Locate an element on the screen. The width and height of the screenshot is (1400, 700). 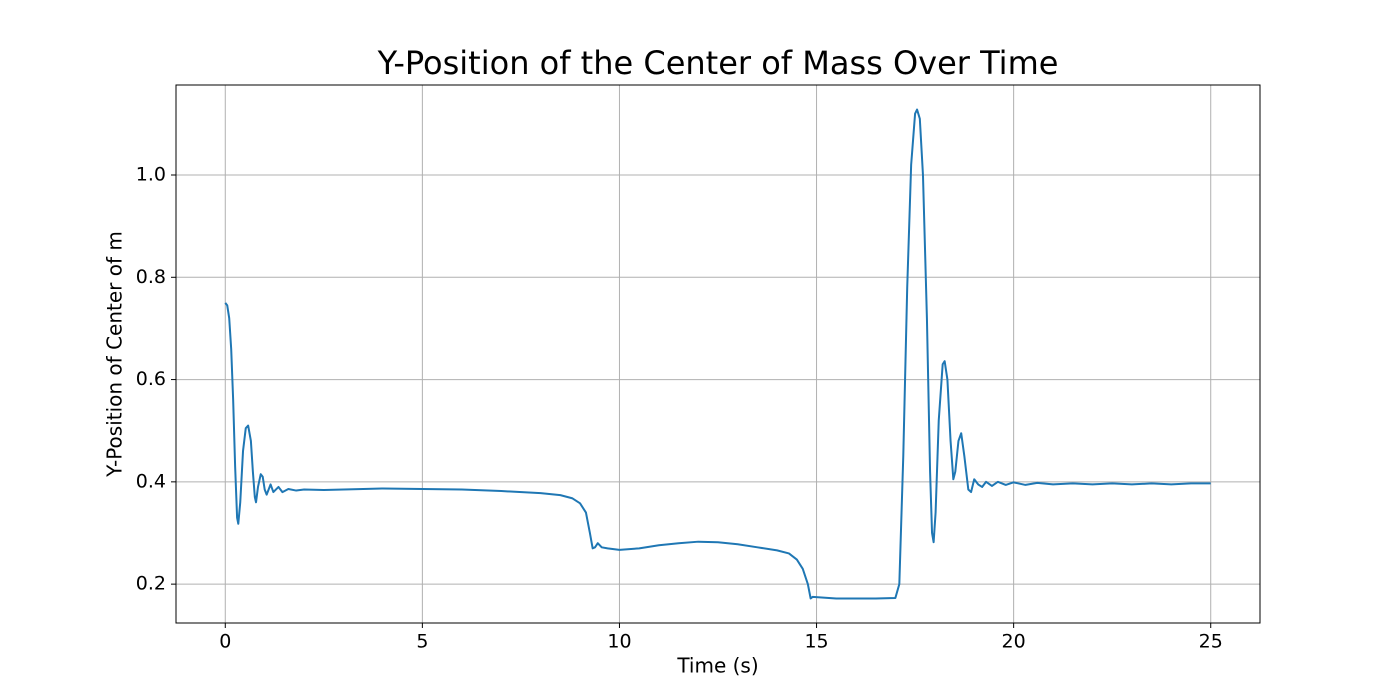
y-axis-label: Y-Position of Center of m is located at coordinates (115, 354).